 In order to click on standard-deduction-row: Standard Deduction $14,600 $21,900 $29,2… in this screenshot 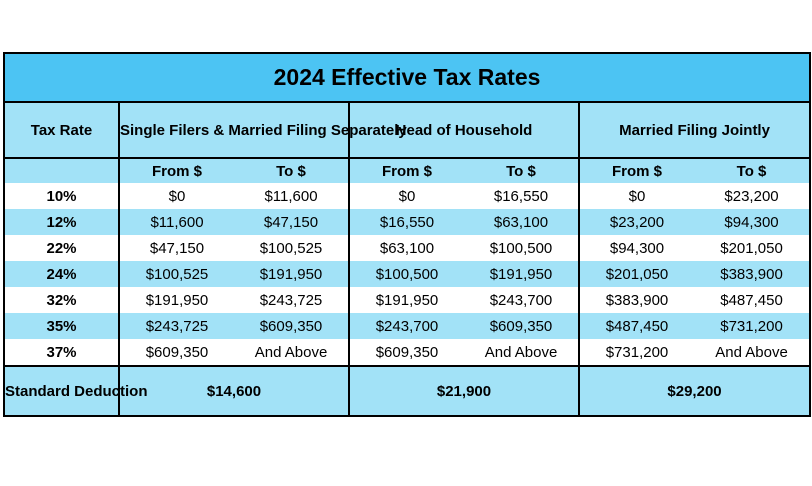, I will do `click(407, 391)`.